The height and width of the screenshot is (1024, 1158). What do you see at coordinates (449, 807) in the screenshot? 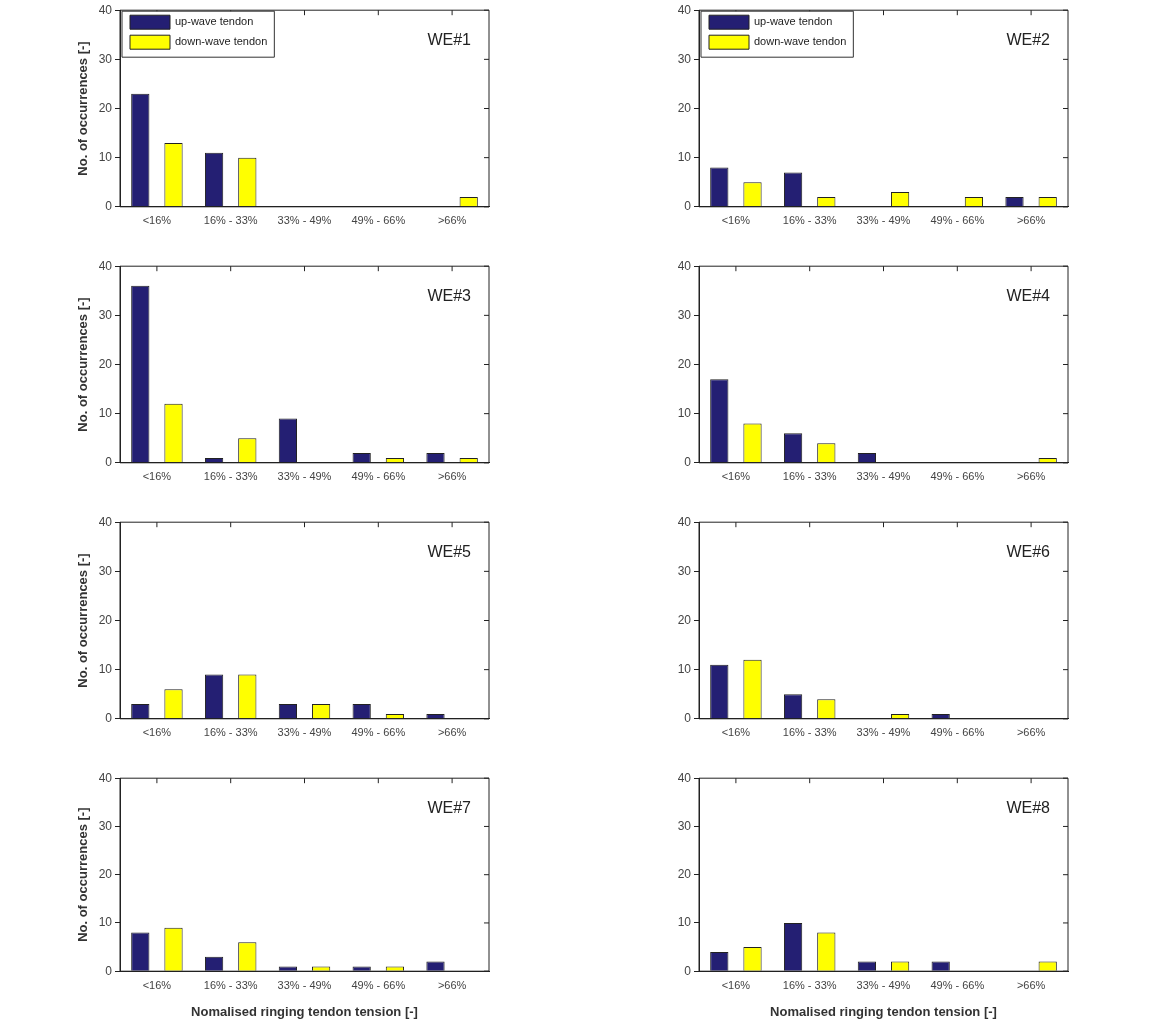
I see `annotation: WE#7` at bounding box center [449, 807].